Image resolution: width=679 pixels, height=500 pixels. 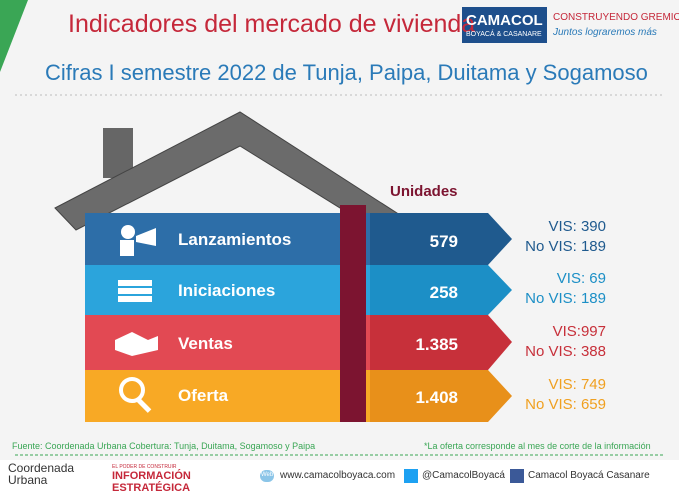 What do you see at coordinates (616, 17) in the screenshot?
I see `logo-slogan: CONSTRUYENDO GREMIO` at bounding box center [616, 17].